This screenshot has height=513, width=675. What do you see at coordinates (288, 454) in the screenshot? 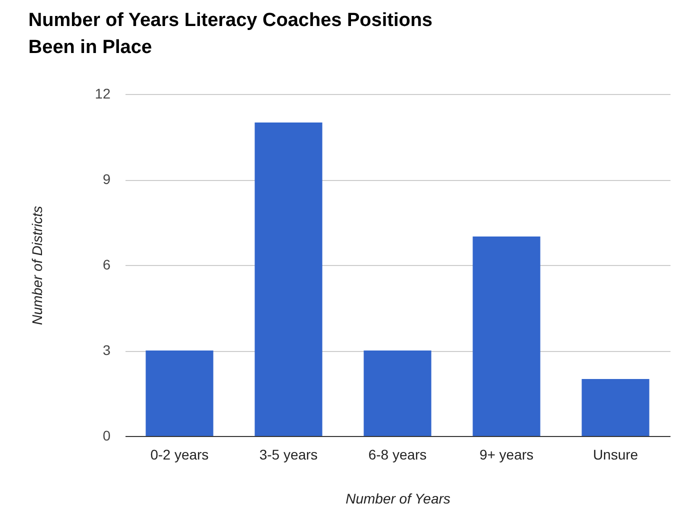
I see `x-tick-label: 3-5 years` at bounding box center [288, 454].